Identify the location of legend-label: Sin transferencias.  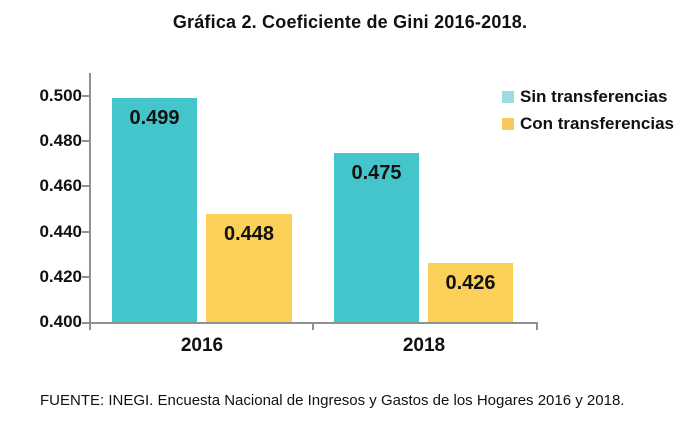
(594, 96).